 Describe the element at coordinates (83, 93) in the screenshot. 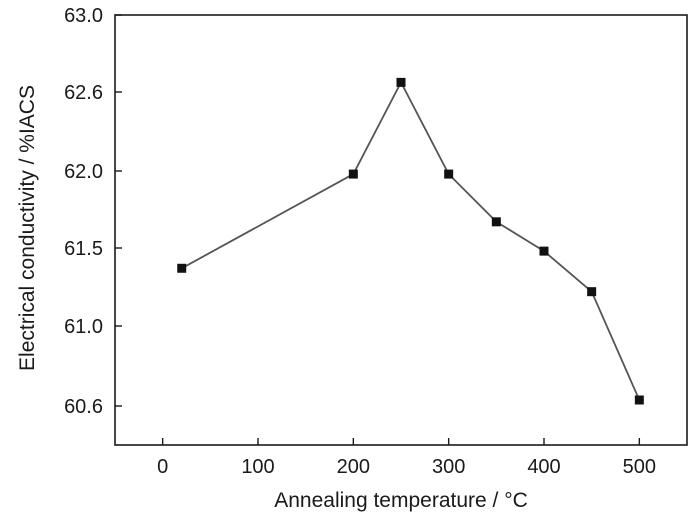

I see `y-tick-label: 62.6` at that location.